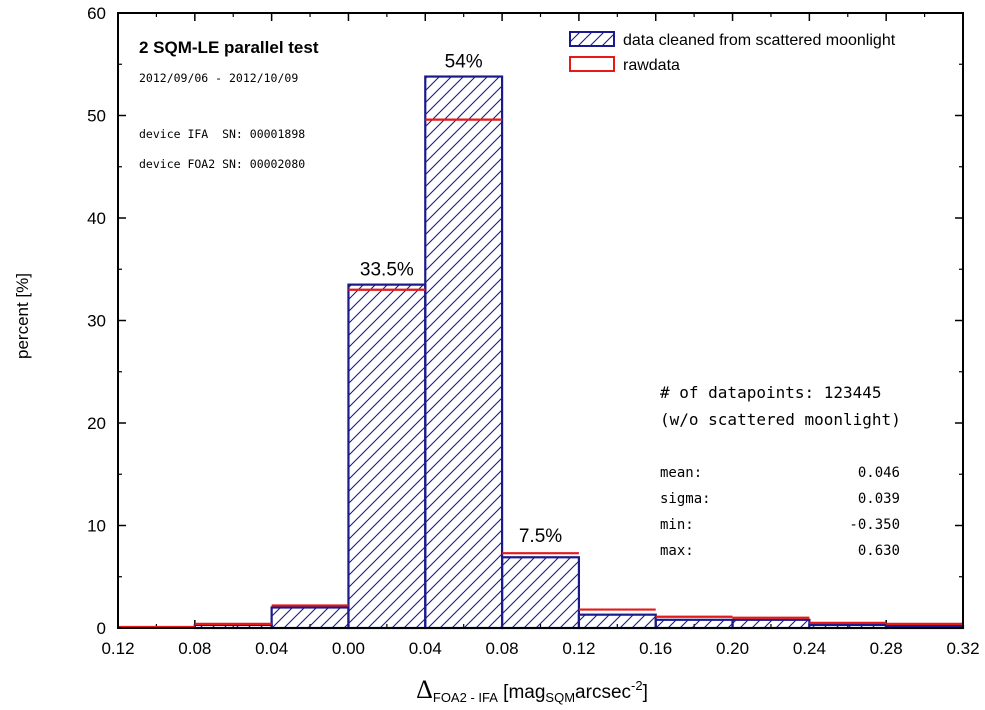 The height and width of the screenshot is (710, 985). What do you see at coordinates (424, 689) in the screenshot?
I see `x-label-delta: Δ` at bounding box center [424, 689].